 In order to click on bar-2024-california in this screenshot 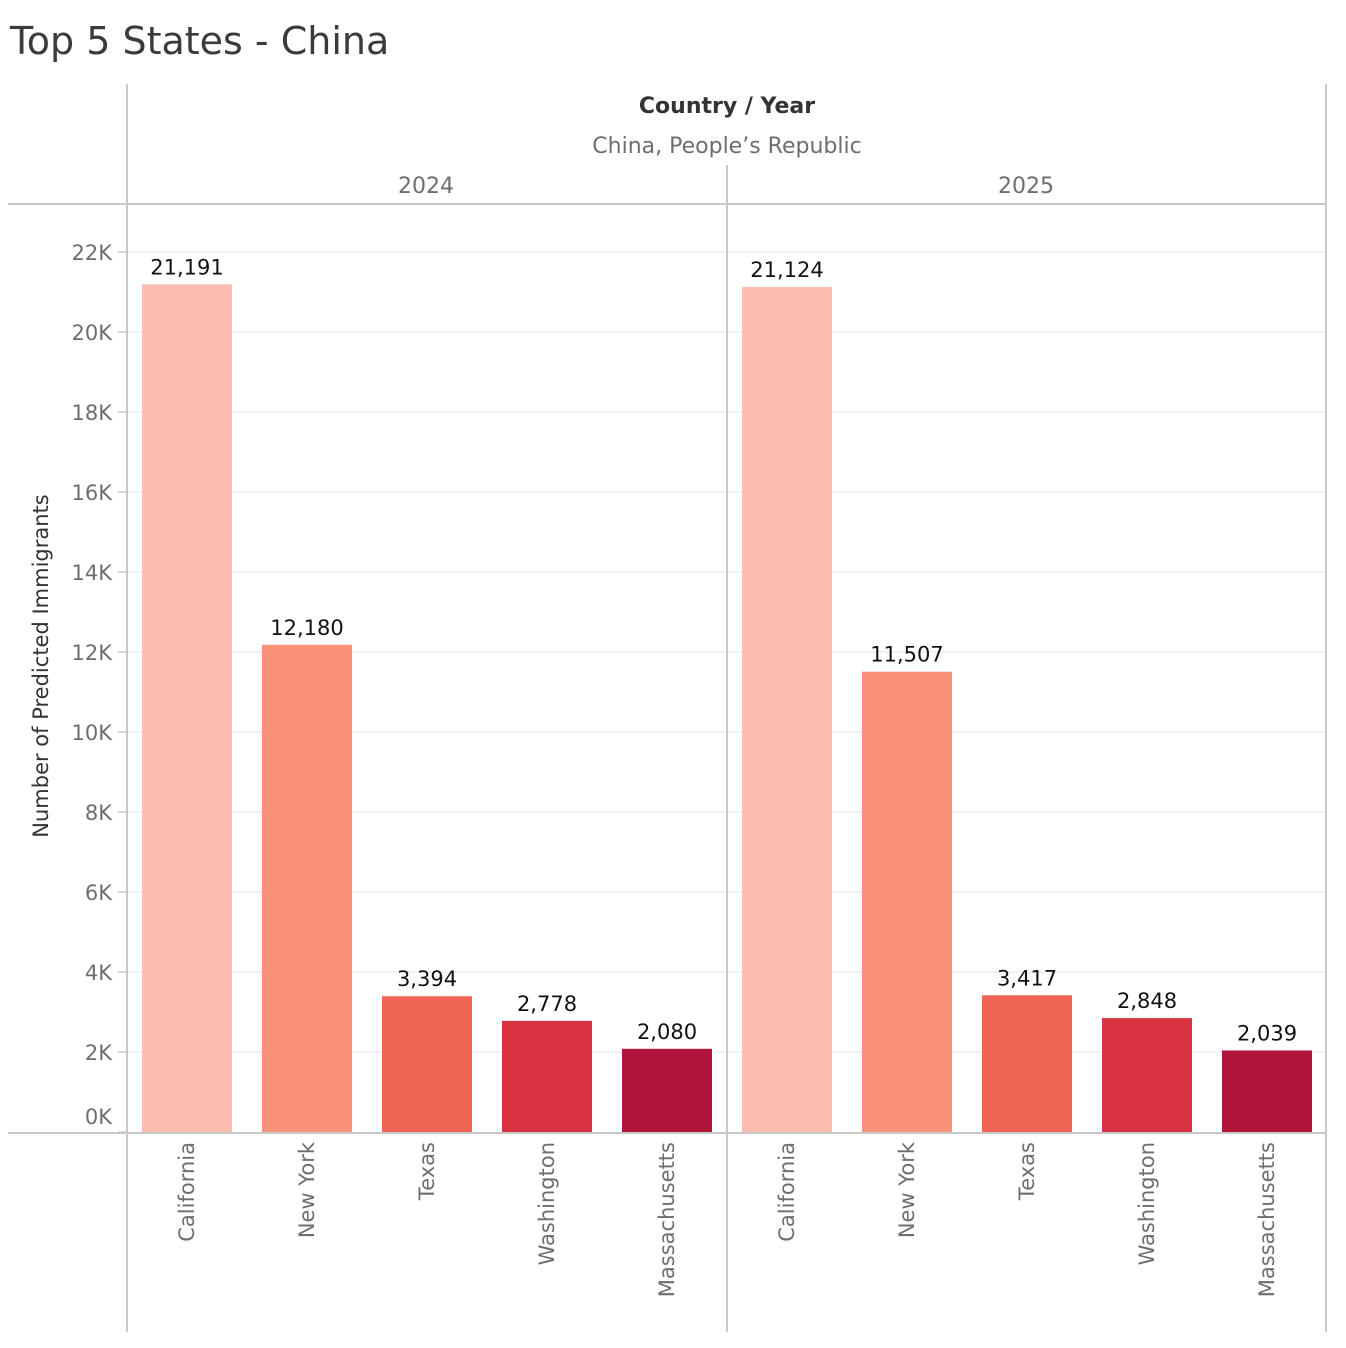, I will do `click(187, 708)`.